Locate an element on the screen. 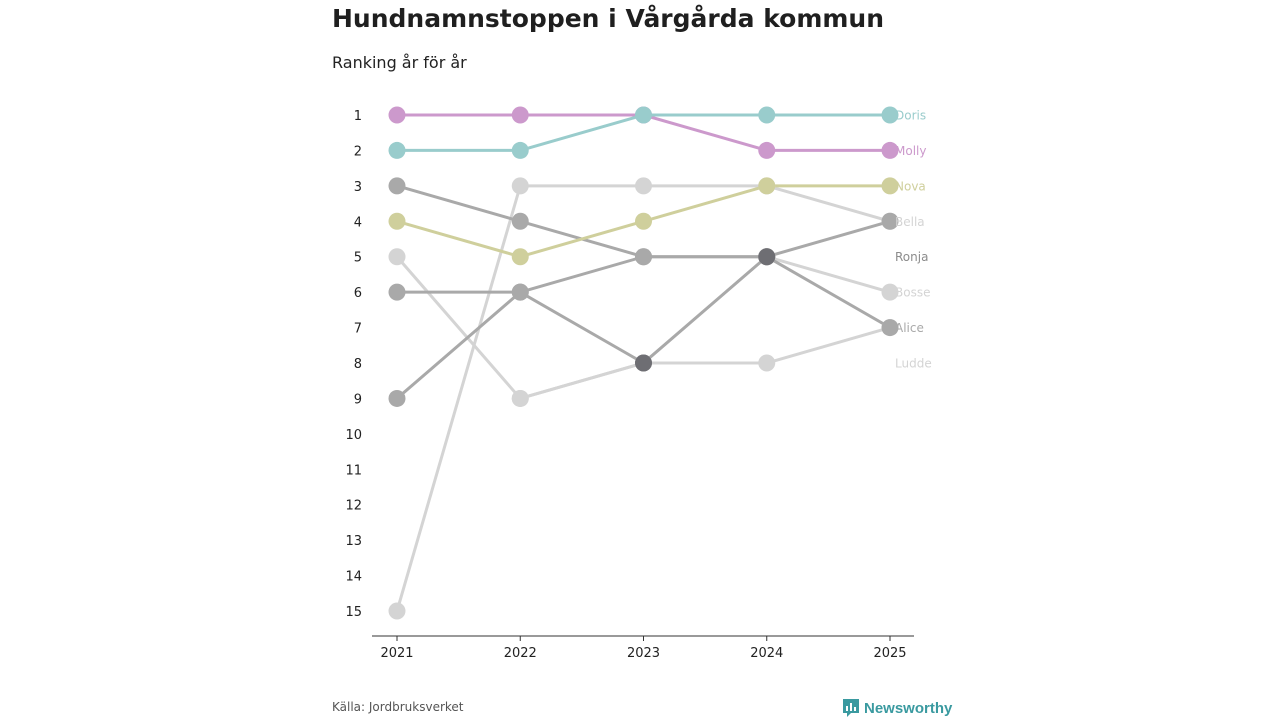  series-line-ludde is located at coordinates (705, 363).